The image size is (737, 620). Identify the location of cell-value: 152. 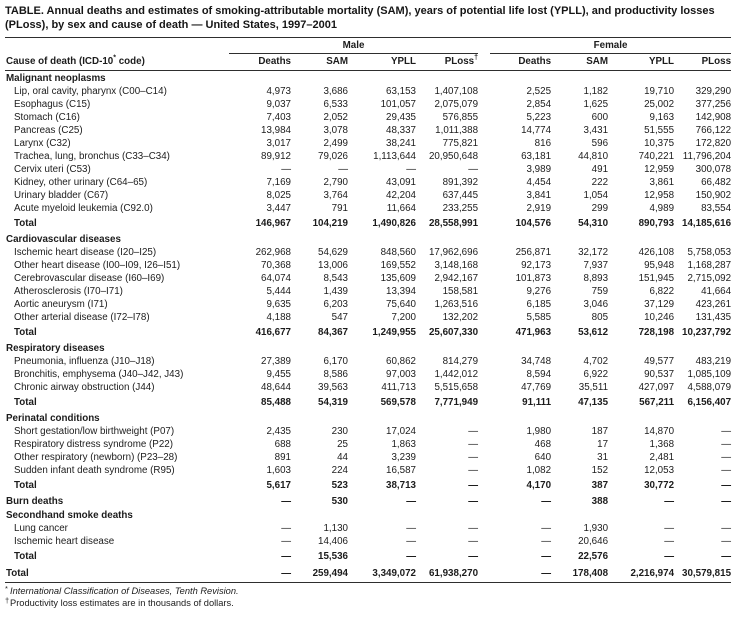
(600, 470).